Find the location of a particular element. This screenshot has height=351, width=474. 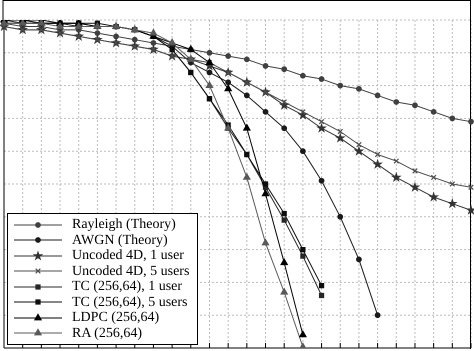

legend-label: RA (256,64) is located at coordinates (107, 333).